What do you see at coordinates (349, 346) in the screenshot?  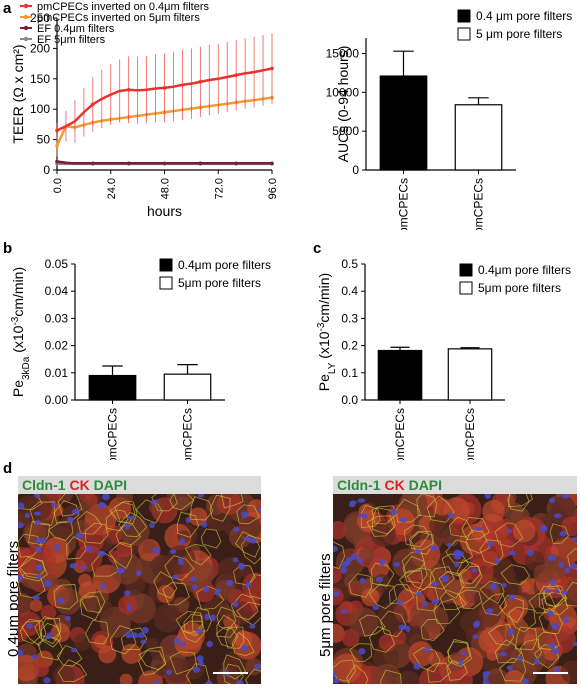 I see `y-tick-label: 0.2` at bounding box center [349, 346].